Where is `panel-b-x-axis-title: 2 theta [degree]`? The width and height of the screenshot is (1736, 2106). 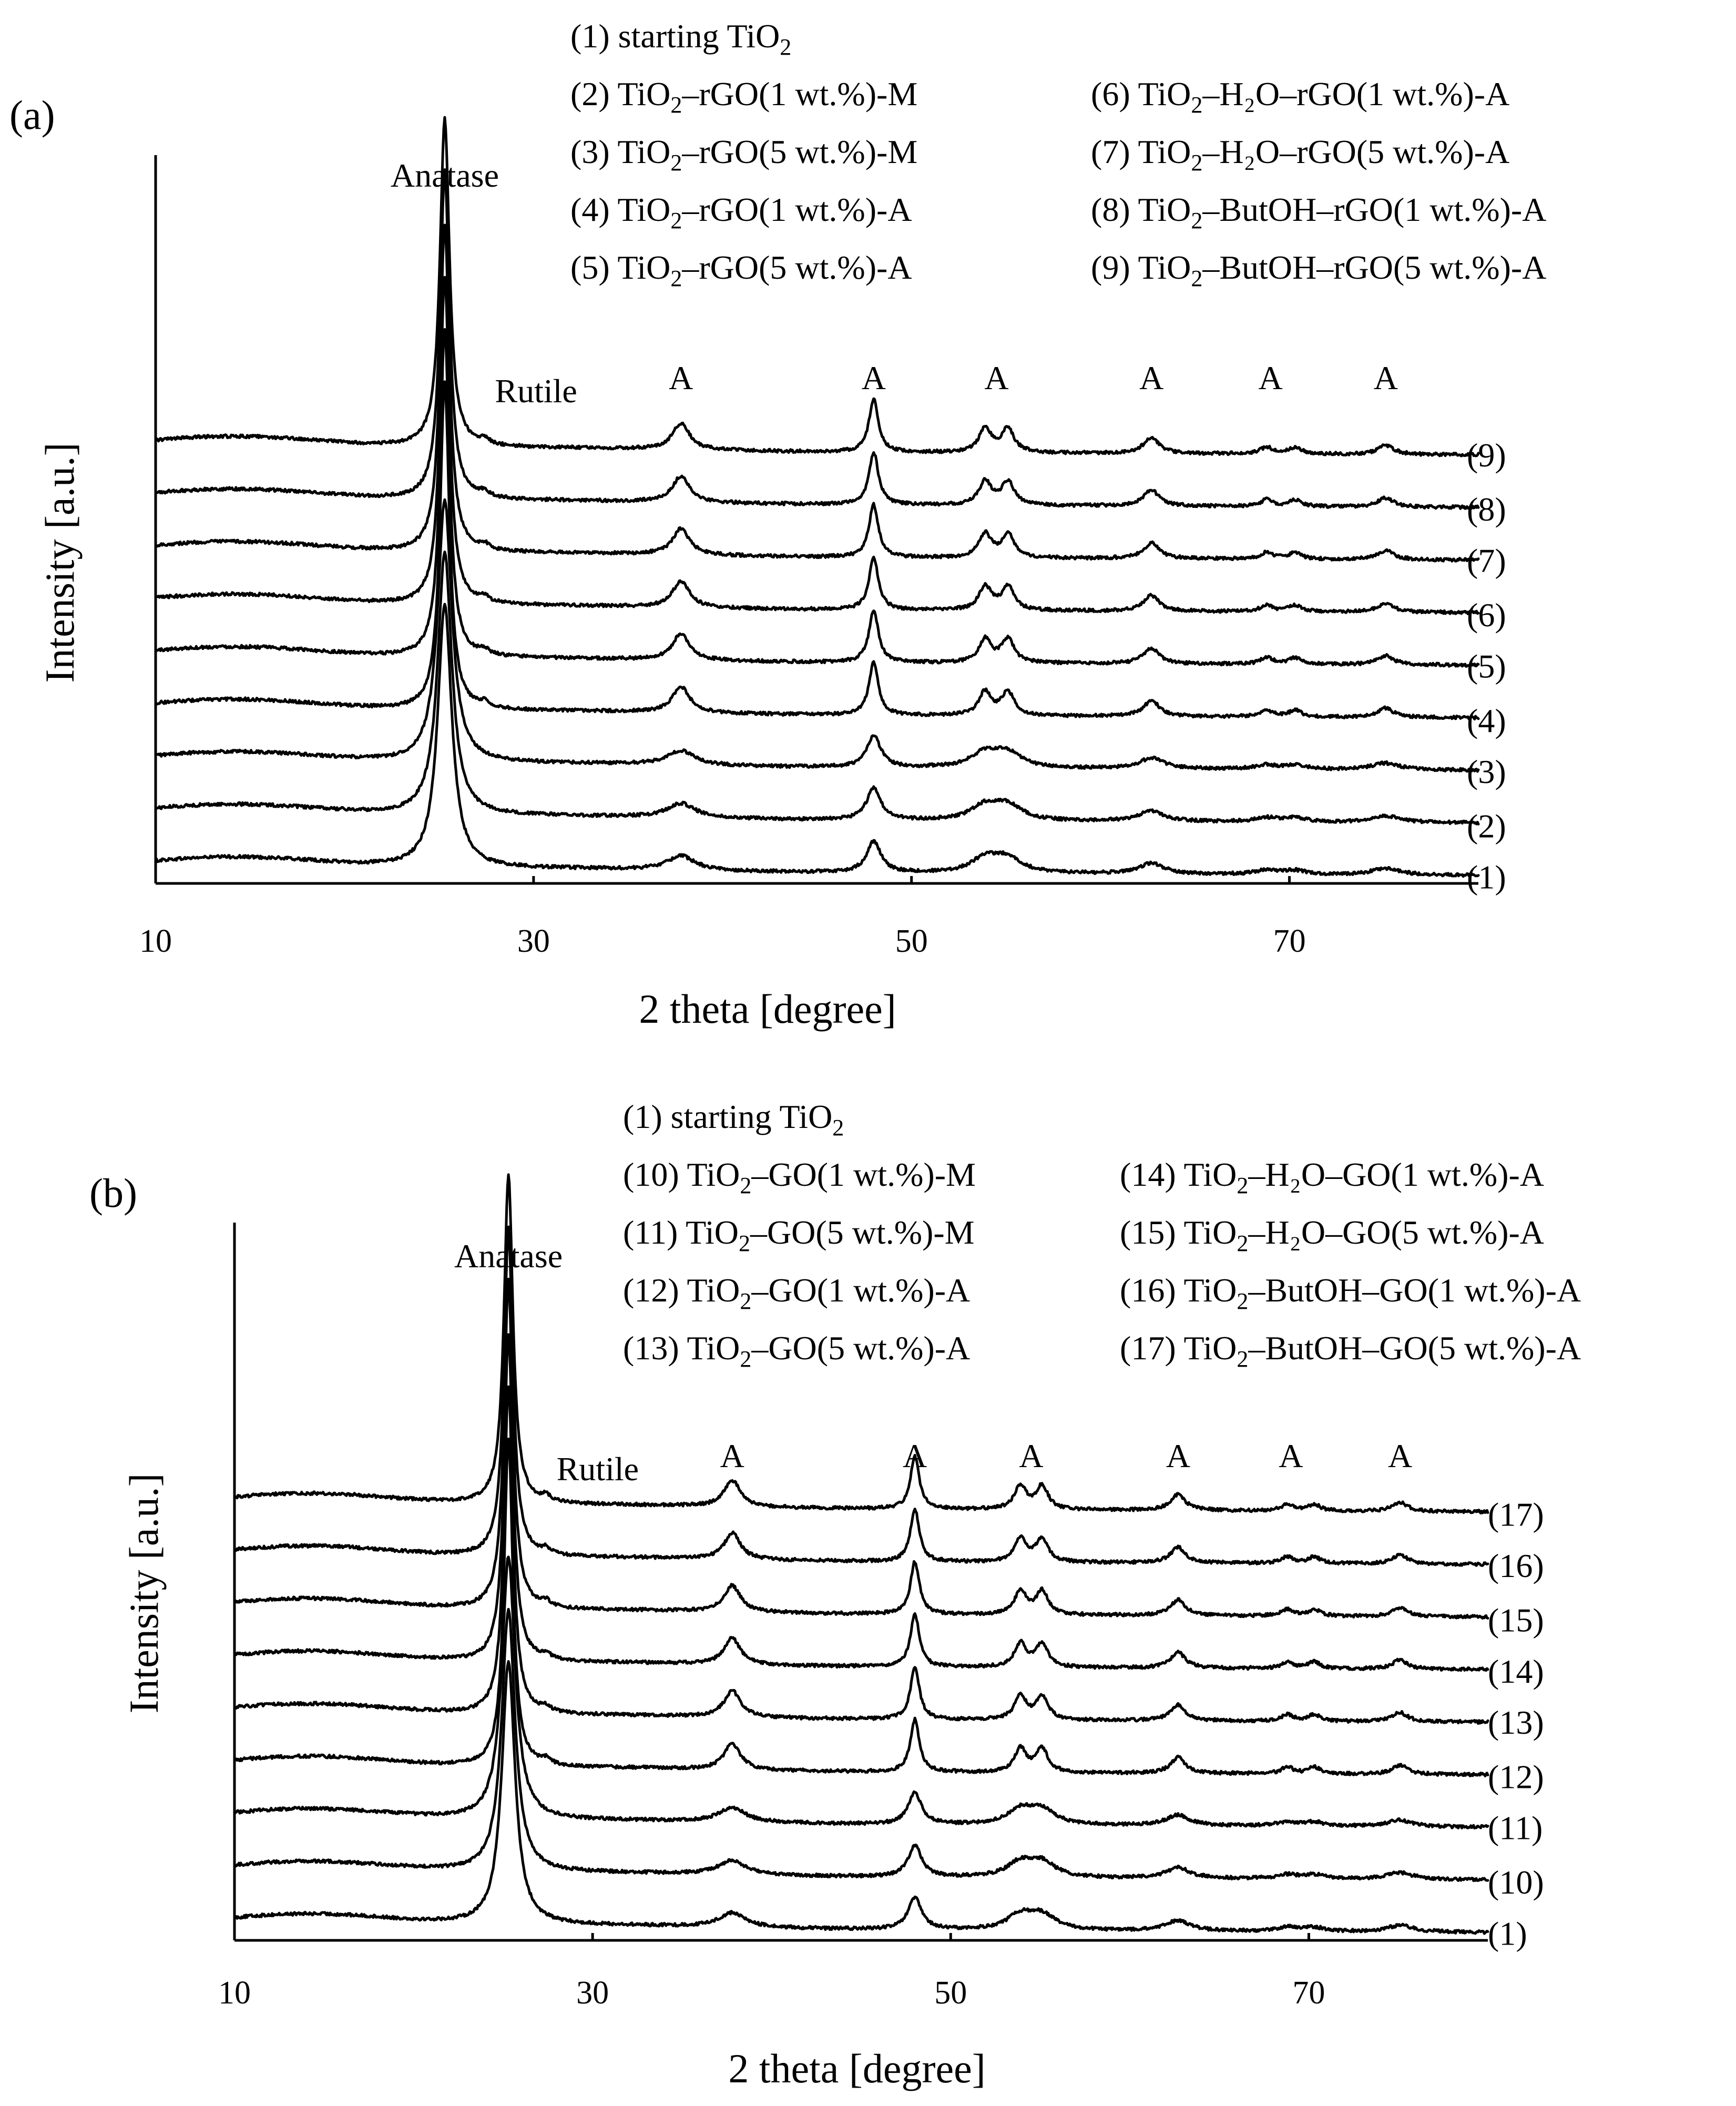
panel-b-x-axis-title: 2 theta [degree] is located at coordinates (856, 2068).